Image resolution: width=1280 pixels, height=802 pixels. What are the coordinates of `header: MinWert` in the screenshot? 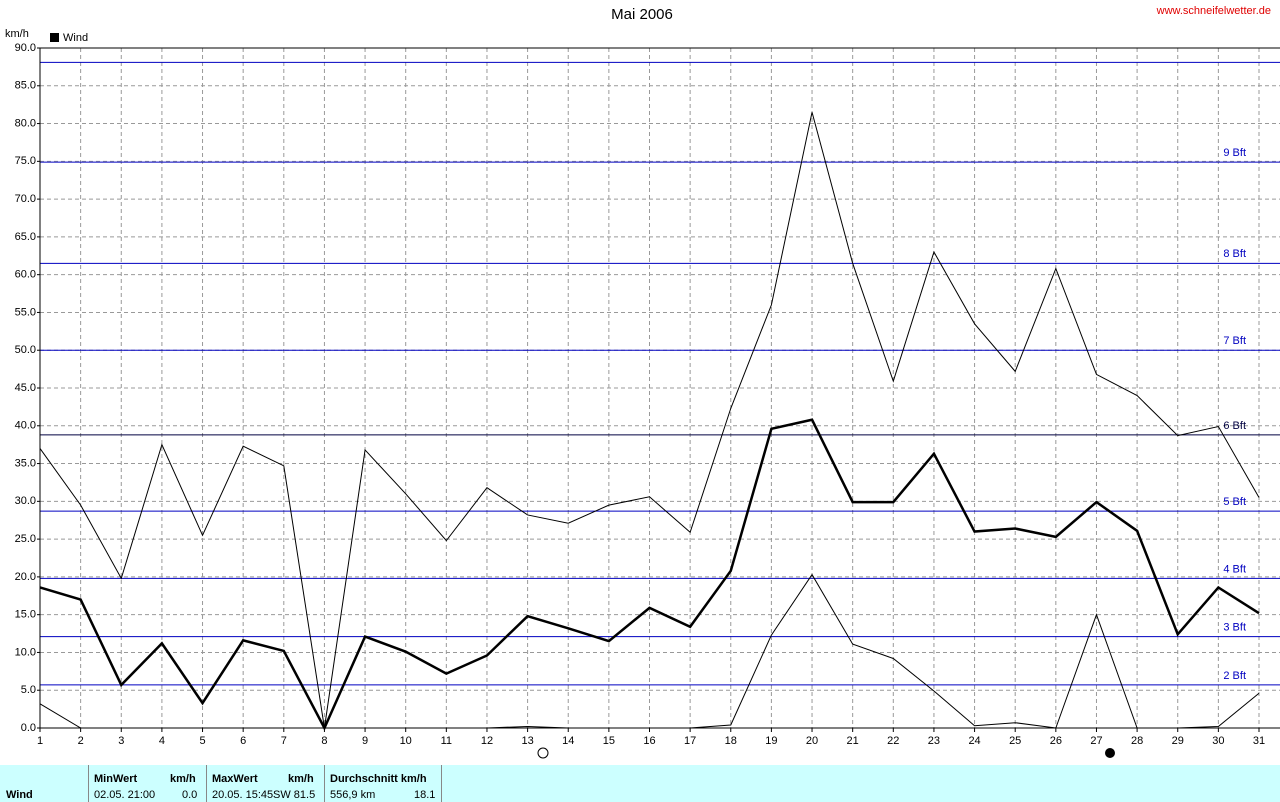 It's located at (116, 779).